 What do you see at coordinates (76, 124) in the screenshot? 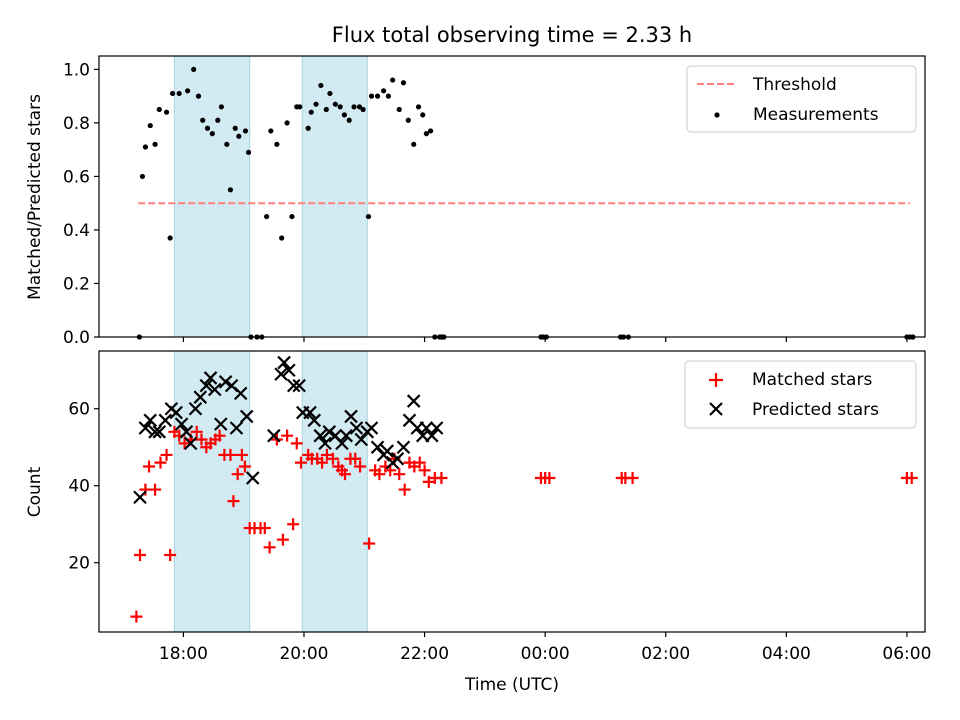
I see `top-y-tick-label: 0.8` at bounding box center [76, 124].